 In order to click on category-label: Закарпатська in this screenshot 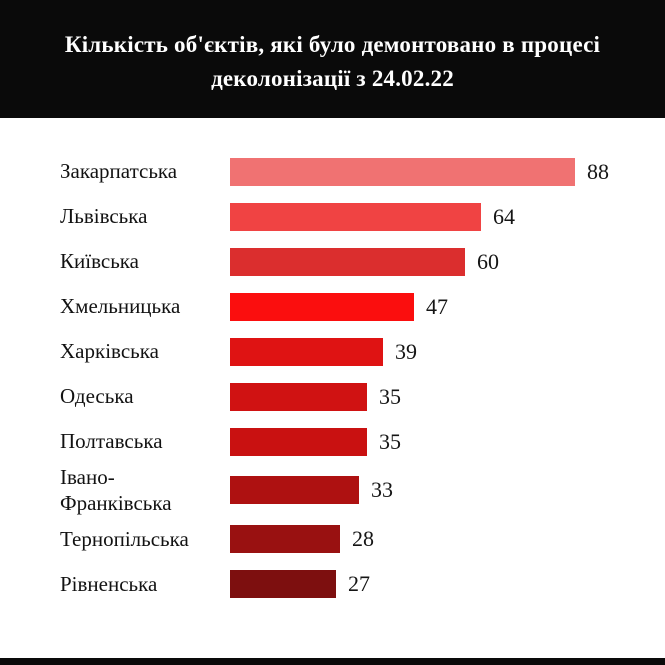, I will do `click(119, 171)`.